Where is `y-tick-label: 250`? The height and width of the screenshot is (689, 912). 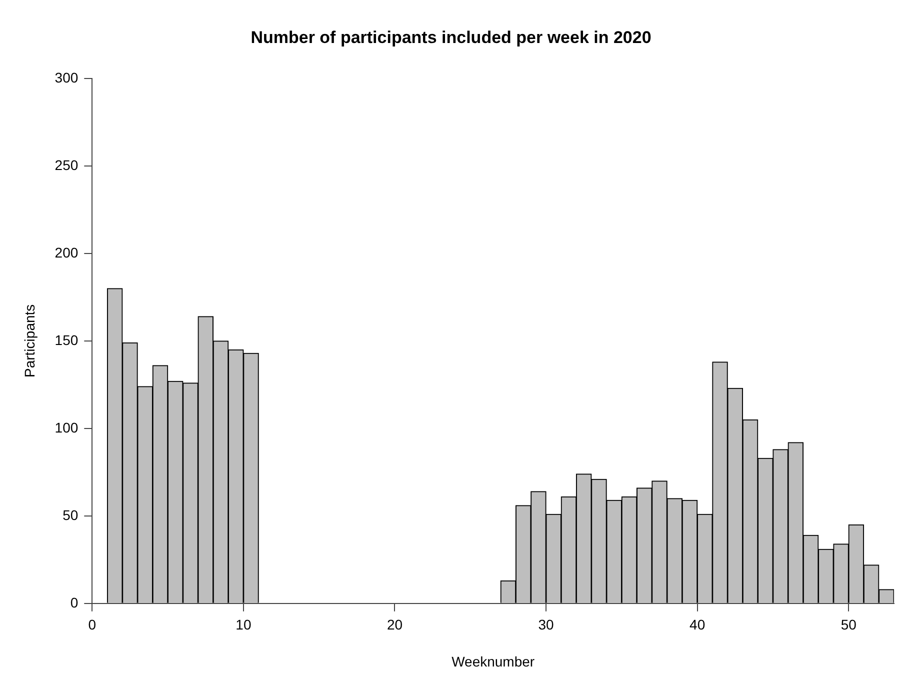
y-tick-label: 250 is located at coordinates (66, 164).